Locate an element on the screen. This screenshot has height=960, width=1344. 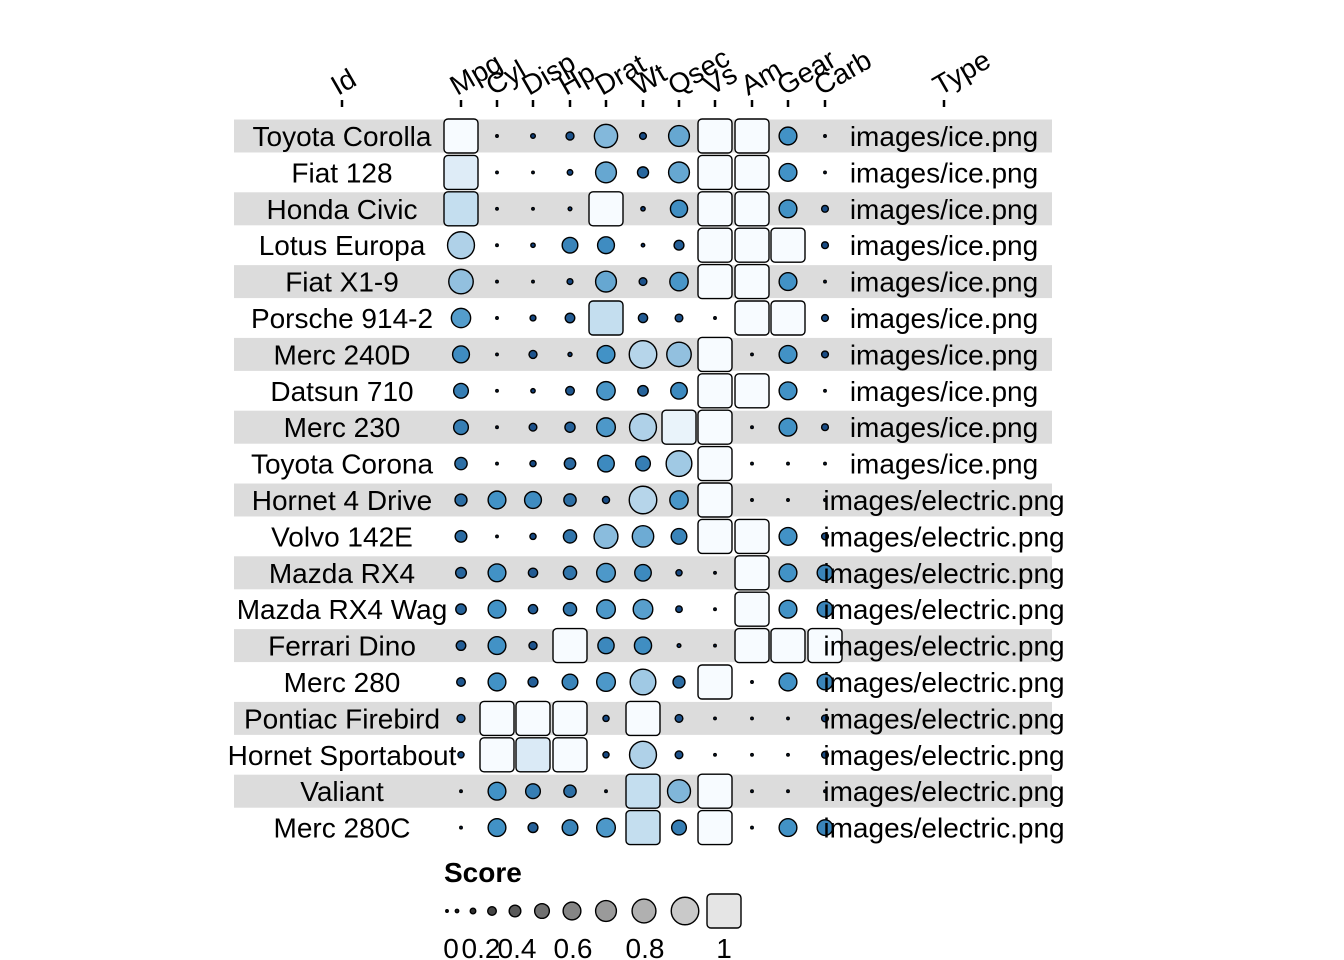
legend-title: Score is located at coordinates (483, 872).